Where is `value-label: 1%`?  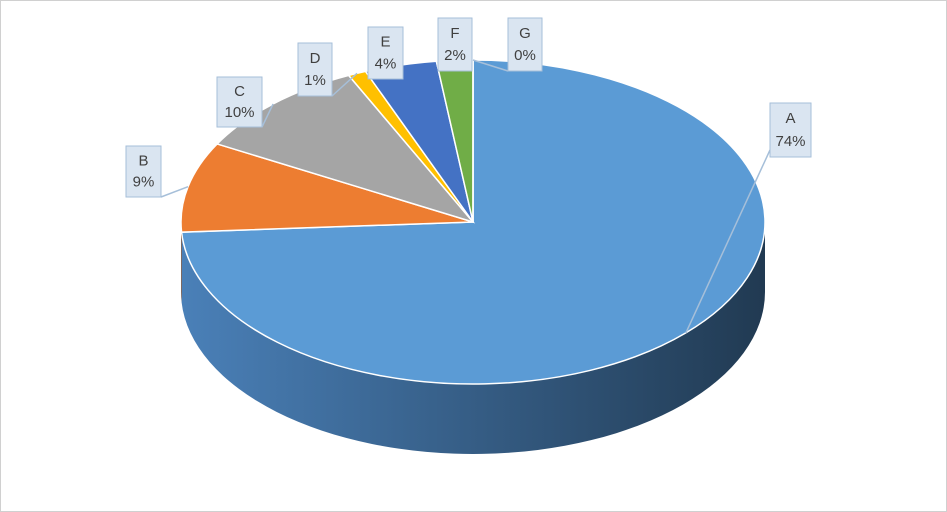 value-label: 1% is located at coordinates (315, 80).